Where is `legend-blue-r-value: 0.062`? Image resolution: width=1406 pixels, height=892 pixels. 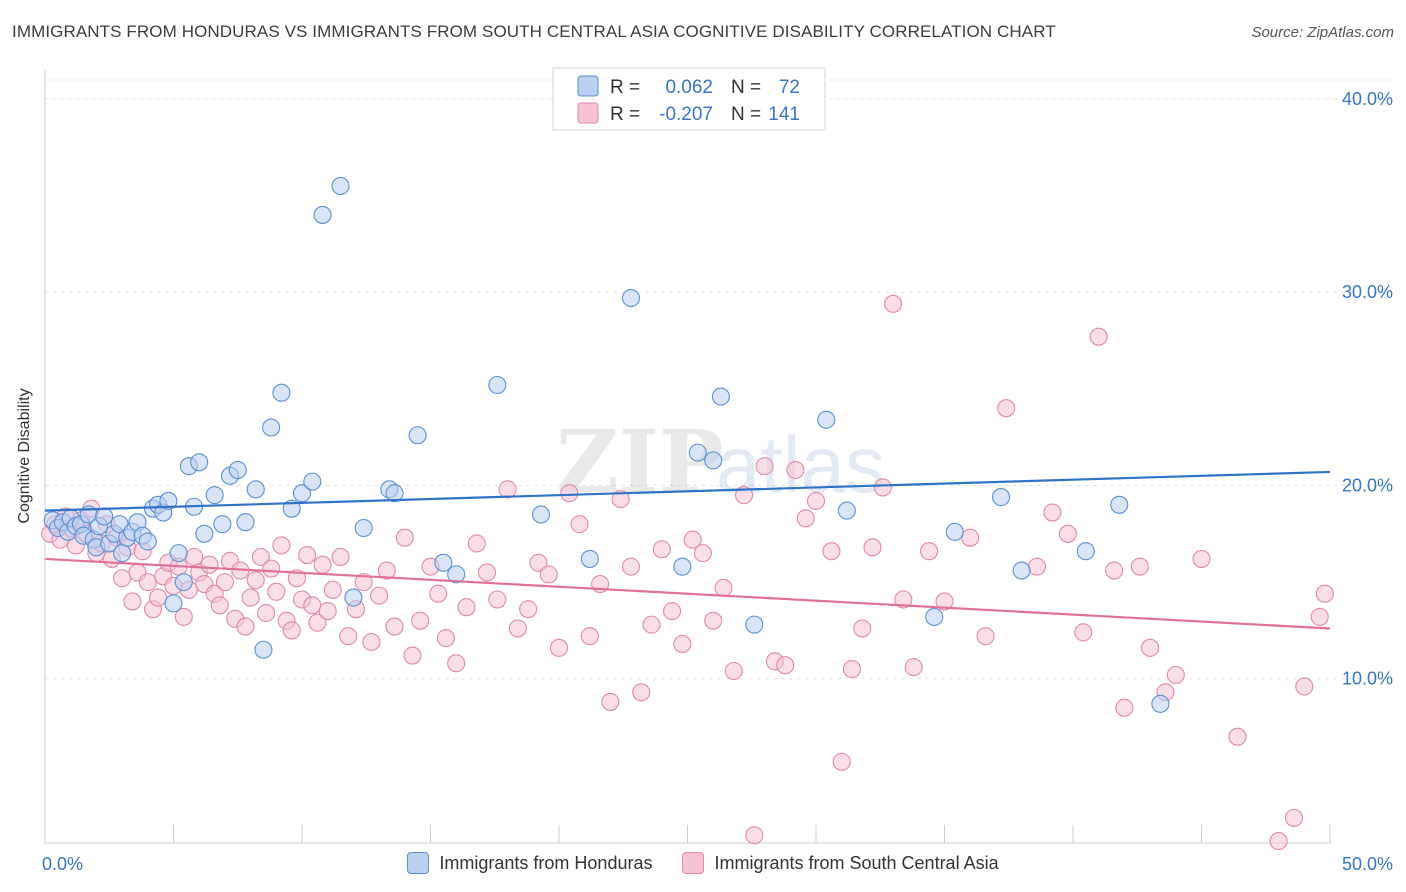 legend-blue-r-value: 0.062 is located at coordinates (689, 87).